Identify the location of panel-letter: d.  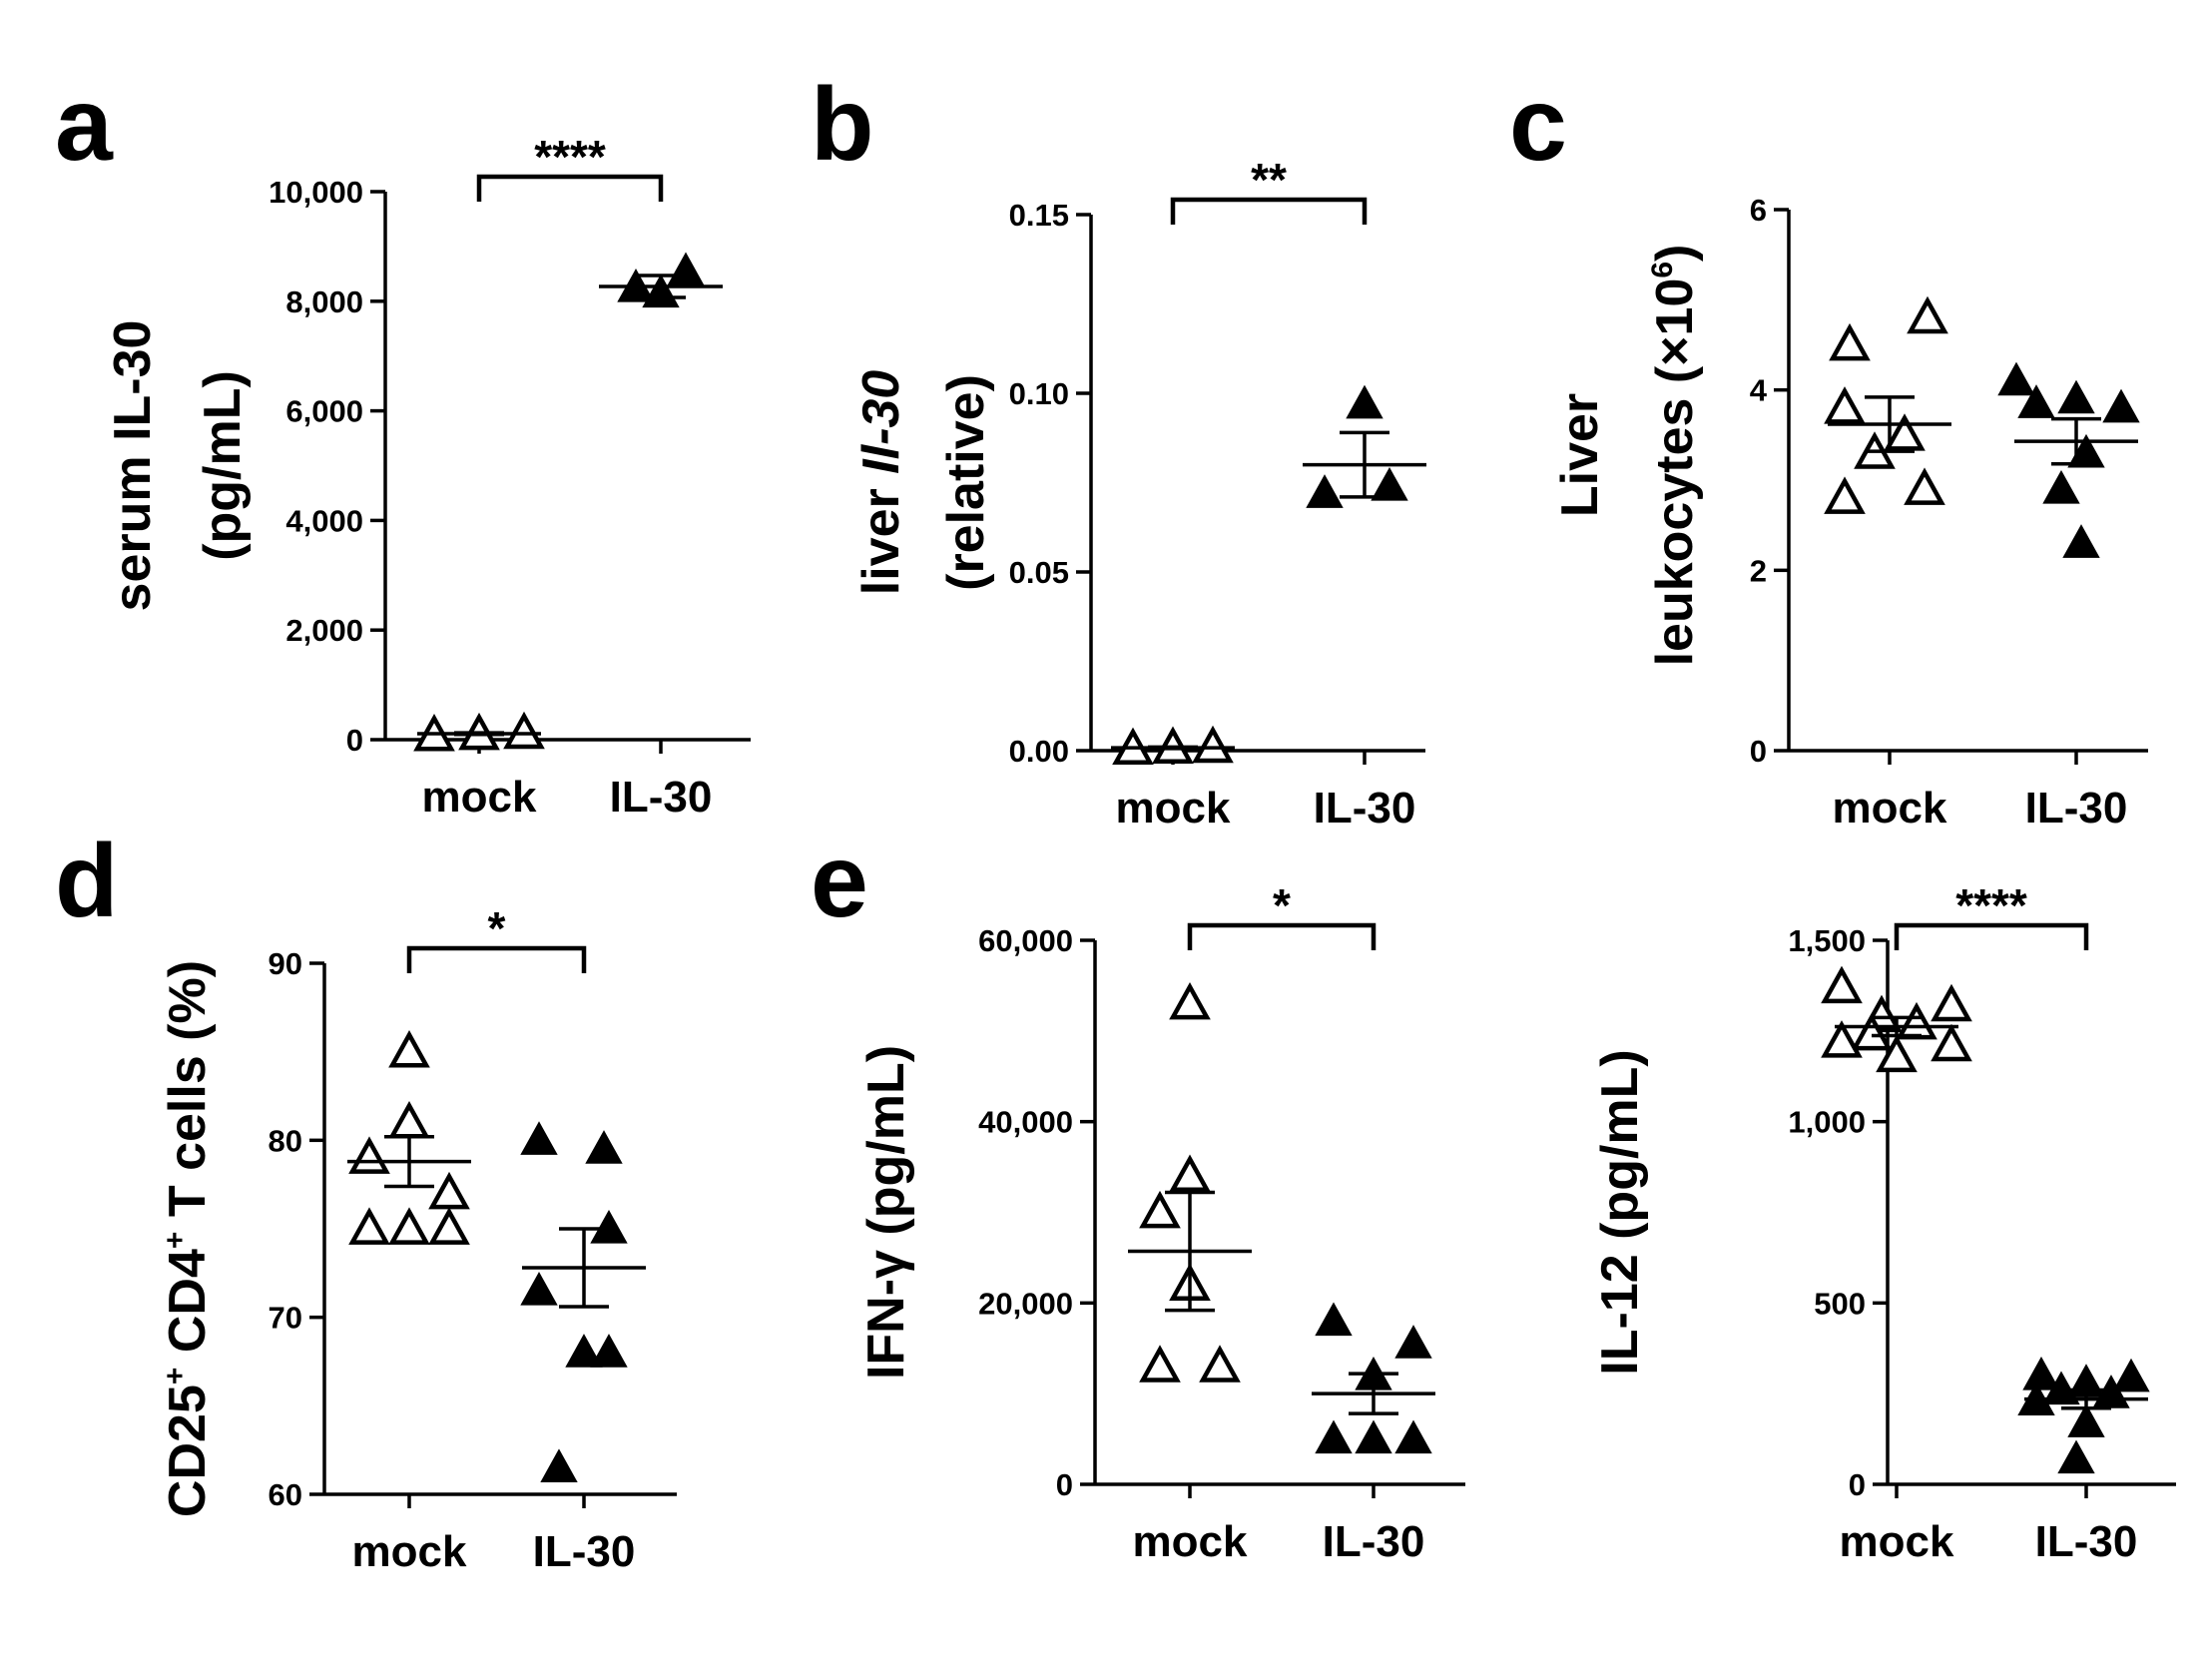
(87, 881).